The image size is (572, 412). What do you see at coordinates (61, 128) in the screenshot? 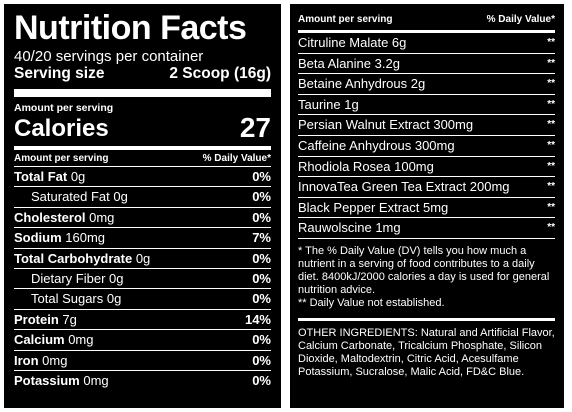
I see `calories-label: Calories` at bounding box center [61, 128].